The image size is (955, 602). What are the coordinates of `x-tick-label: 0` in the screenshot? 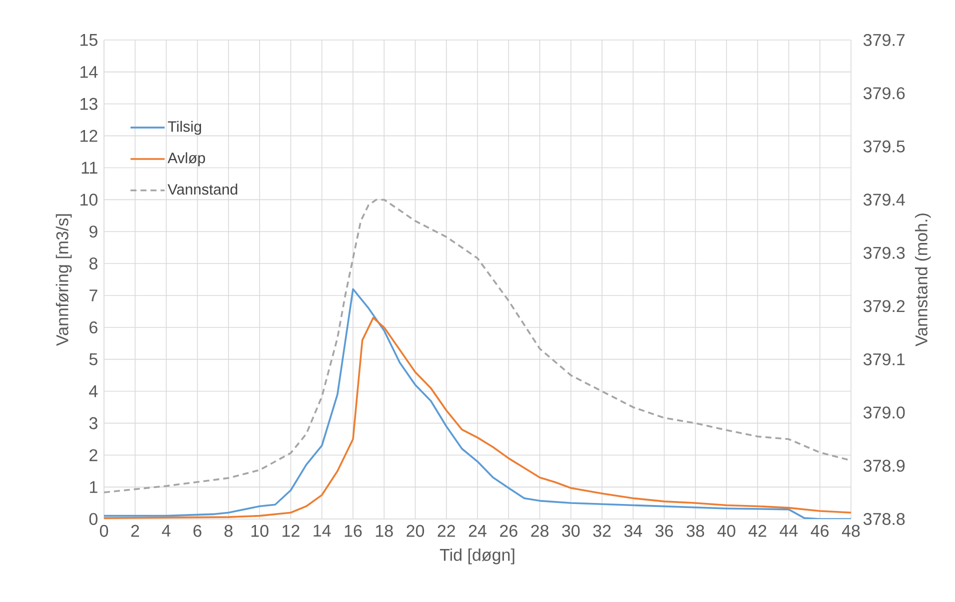 It's located at (104, 530).